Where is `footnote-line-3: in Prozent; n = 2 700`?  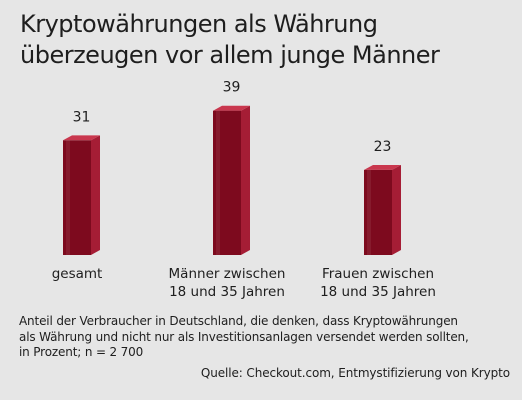
footnote-line-3: in Prozent; n = 2 700 is located at coordinates (81, 352).